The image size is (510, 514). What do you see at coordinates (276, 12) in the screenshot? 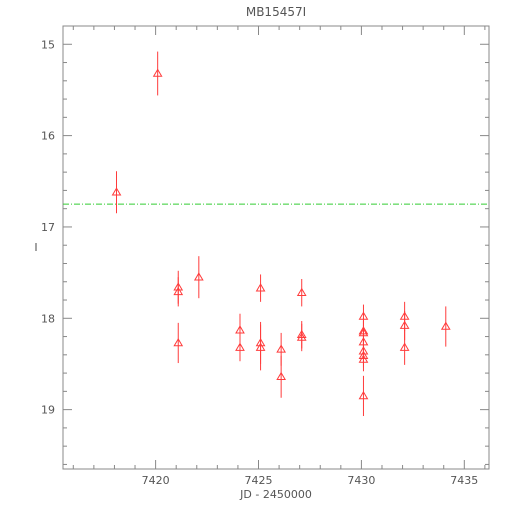
I see `chart-title: MB15457I` at bounding box center [276, 12].